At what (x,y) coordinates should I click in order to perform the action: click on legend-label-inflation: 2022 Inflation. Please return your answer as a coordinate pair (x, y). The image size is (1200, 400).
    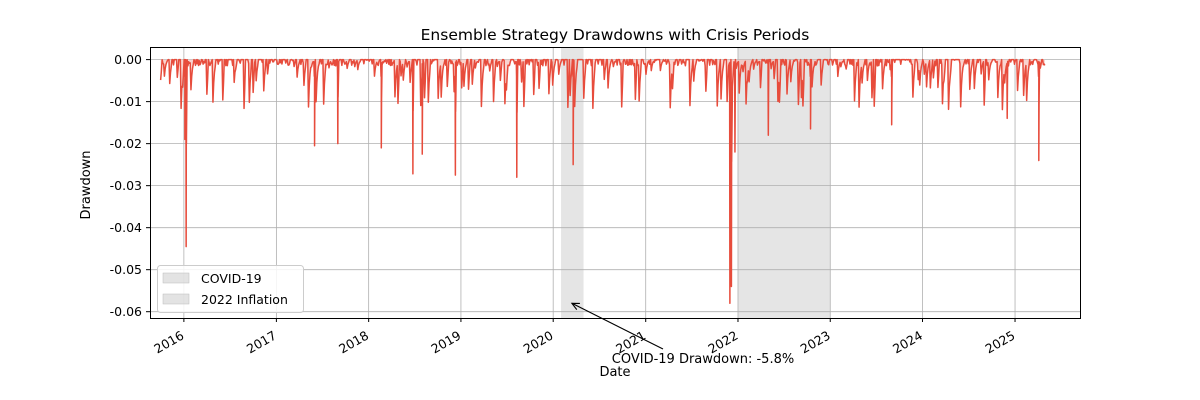
    Looking at the image, I should click on (244, 299).